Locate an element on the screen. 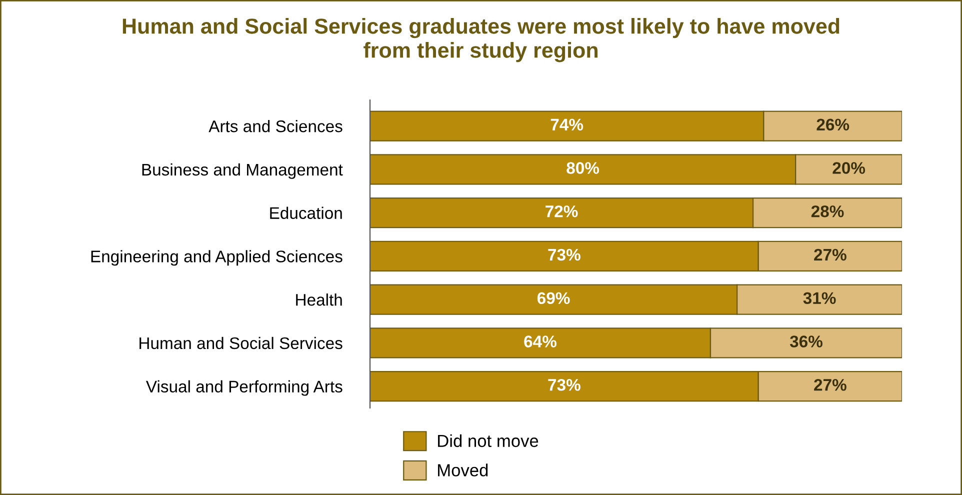  data-label: 80% is located at coordinates (583, 168).